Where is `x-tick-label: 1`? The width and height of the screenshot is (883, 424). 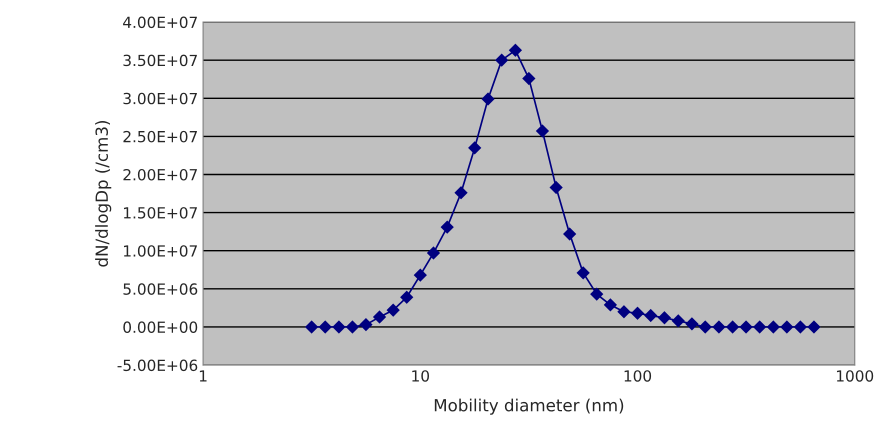 x-tick-label: 1 is located at coordinates (203, 376).